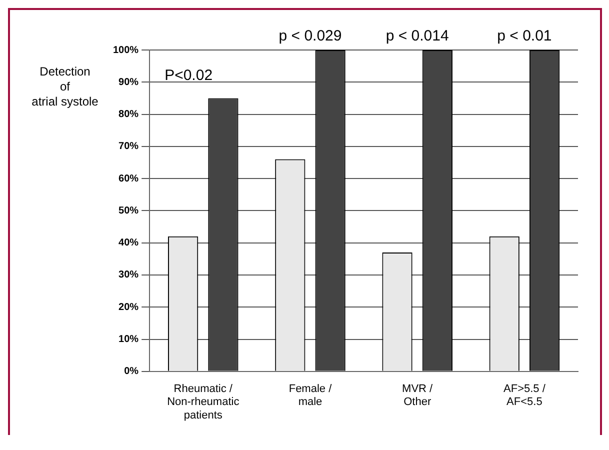 The image size is (609, 450). What do you see at coordinates (310, 36) in the screenshot?
I see `text: p < 0.029` at bounding box center [310, 36].